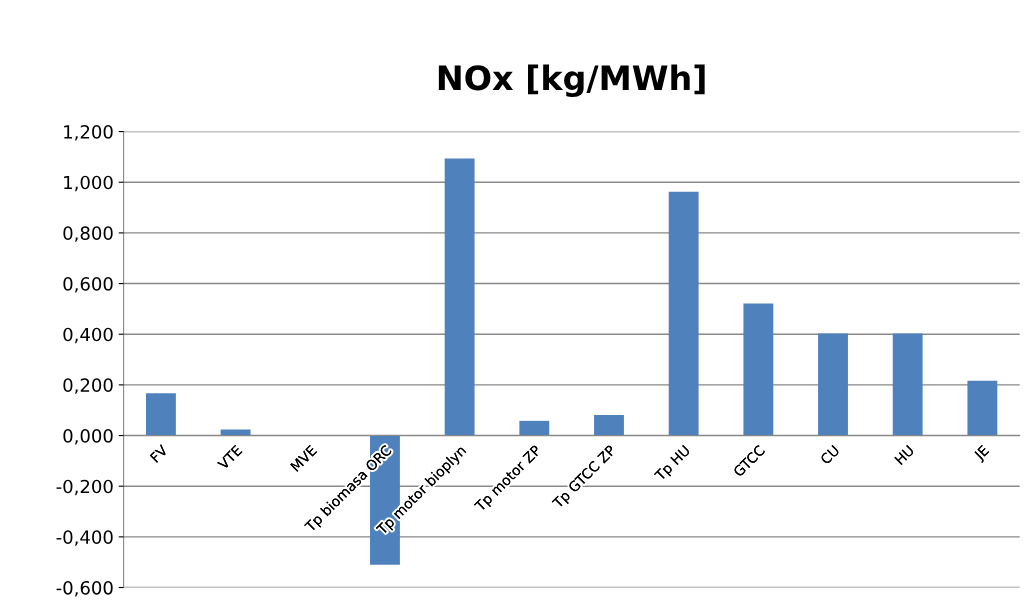 Image resolution: width=1030 pixels, height=612 pixels. Describe the element at coordinates (88, 133) in the screenshot. I see `y-tick-label: 1,200` at that location.